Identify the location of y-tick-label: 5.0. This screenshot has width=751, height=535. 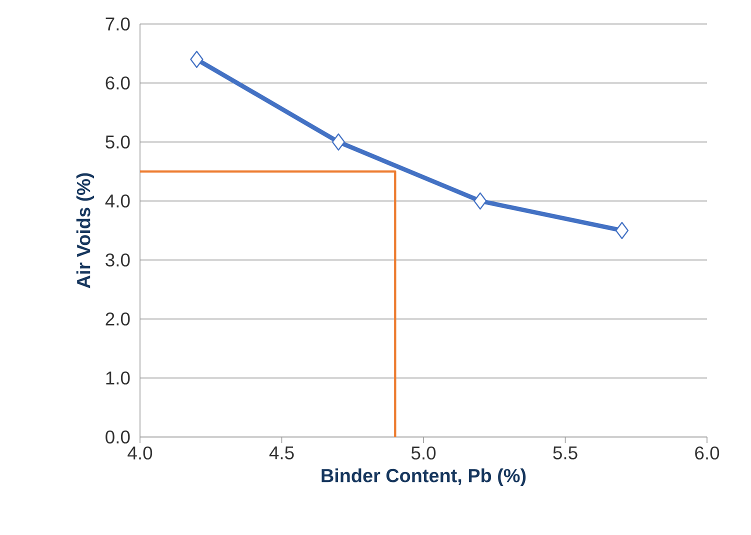
(118, 142).